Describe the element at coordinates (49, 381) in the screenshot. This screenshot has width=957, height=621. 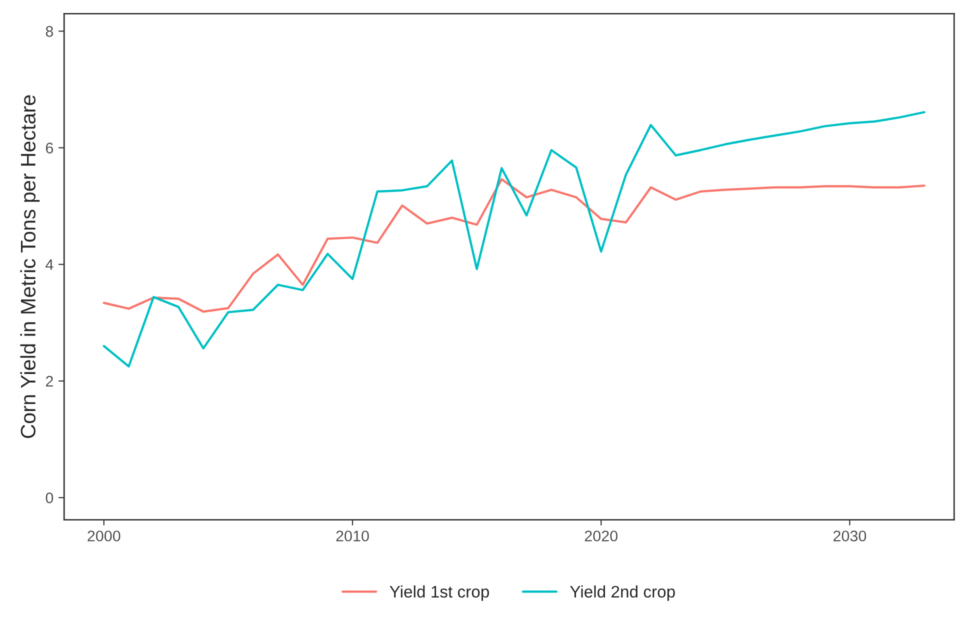
I see `y-tick-label: 2` at that location.